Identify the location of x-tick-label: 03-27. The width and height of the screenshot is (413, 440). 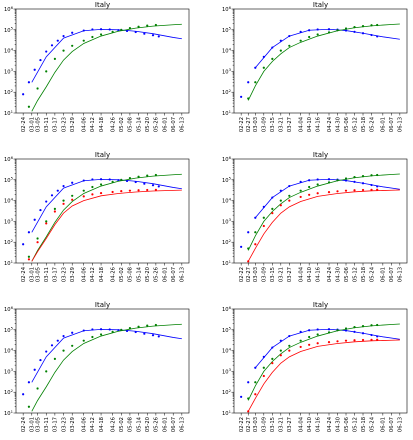
(290, 274).